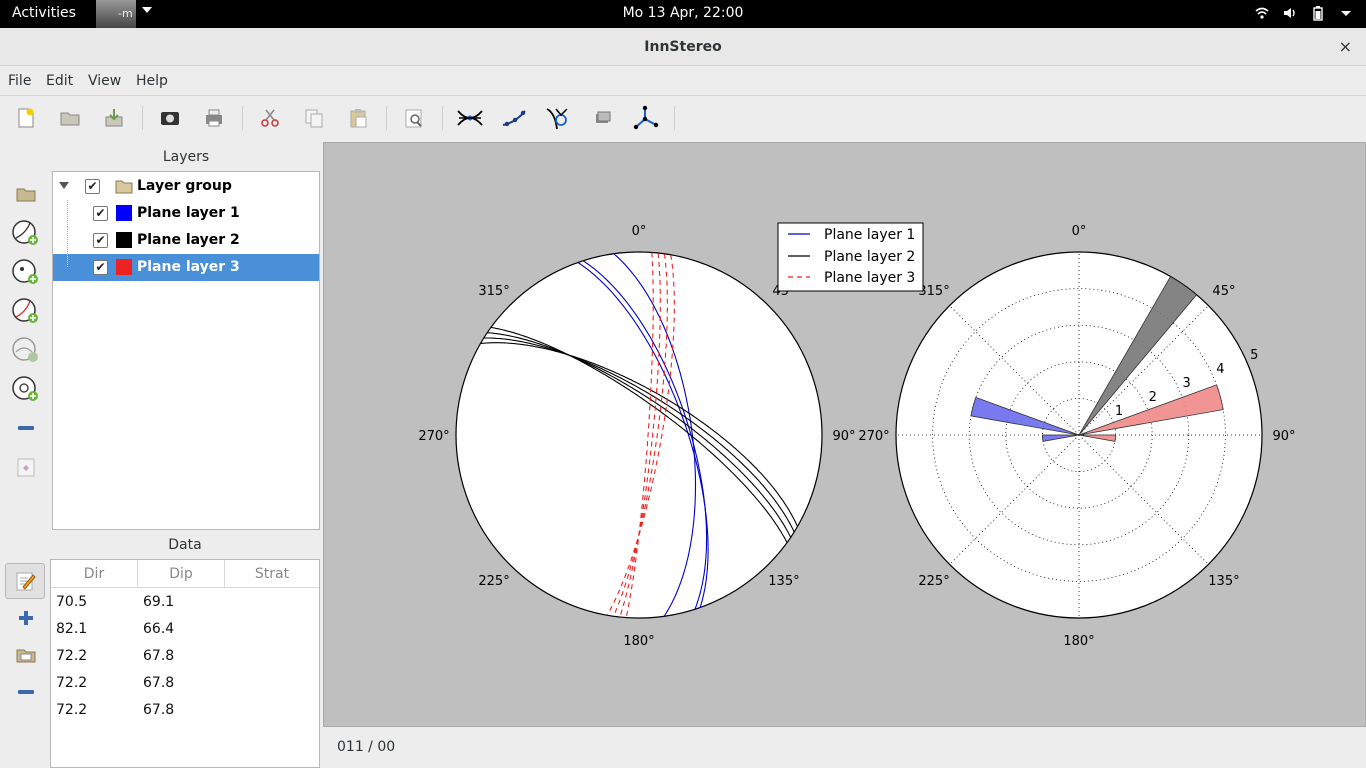 This screenshot has width=1366, height=768. I want to click on linear-icon, so click(514, 118).